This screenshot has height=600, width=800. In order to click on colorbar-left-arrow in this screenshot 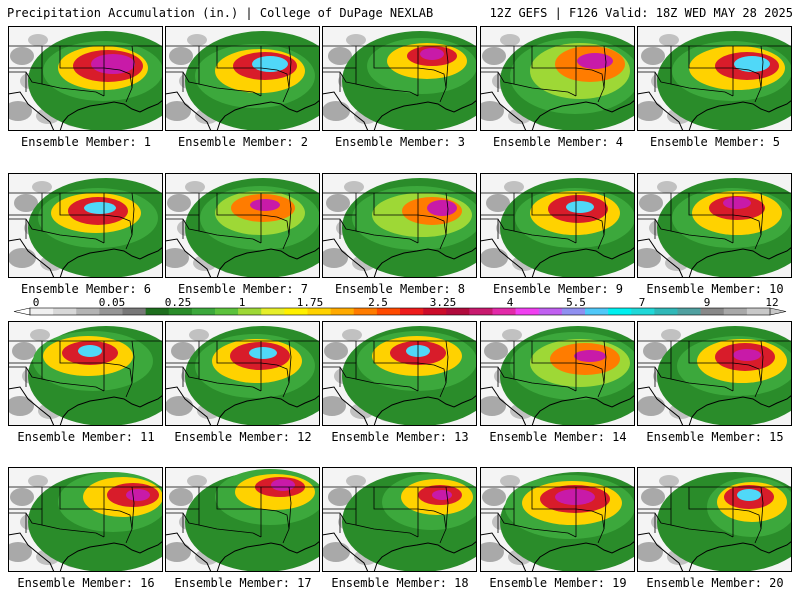, I will do `click(22, 311)`.